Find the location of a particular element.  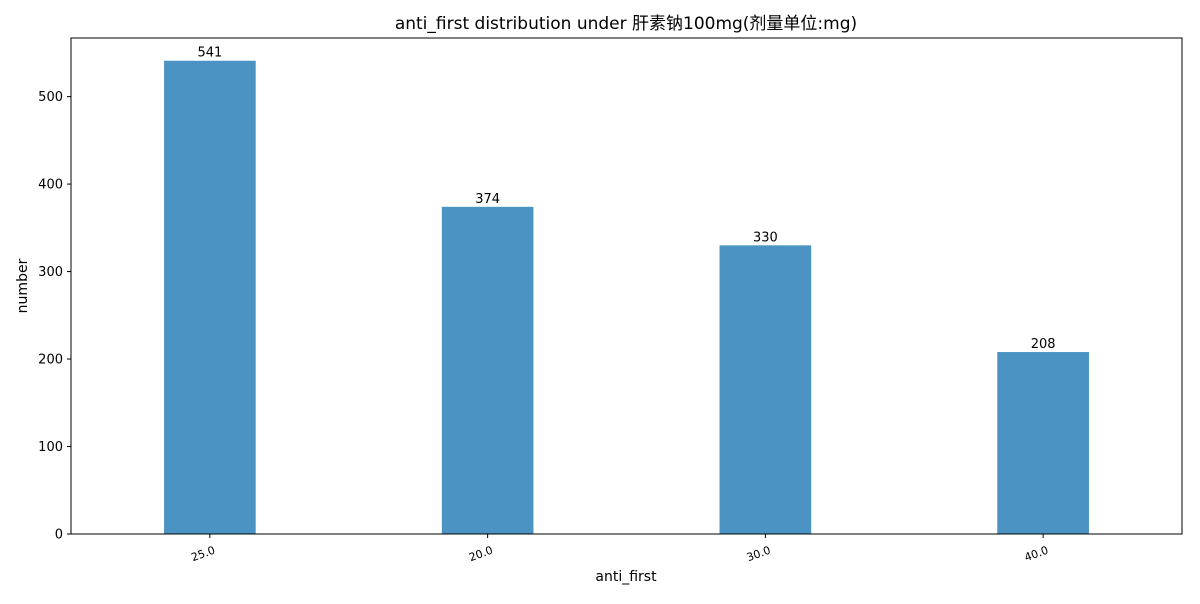

y-tick-label: 100 is located at coordinates (50, 447).